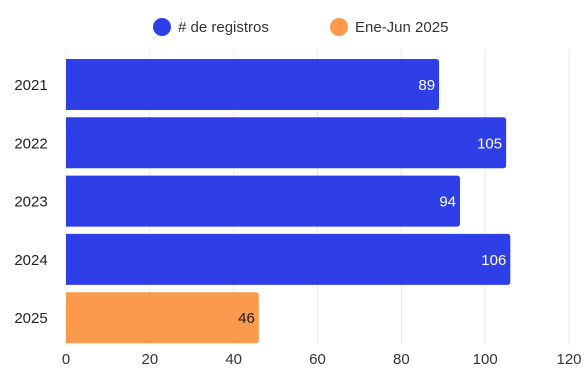  Describe the element at coordinates (401, 27) in the screenshot. I see `legend-label: Ene-Jun 2025` at that location.